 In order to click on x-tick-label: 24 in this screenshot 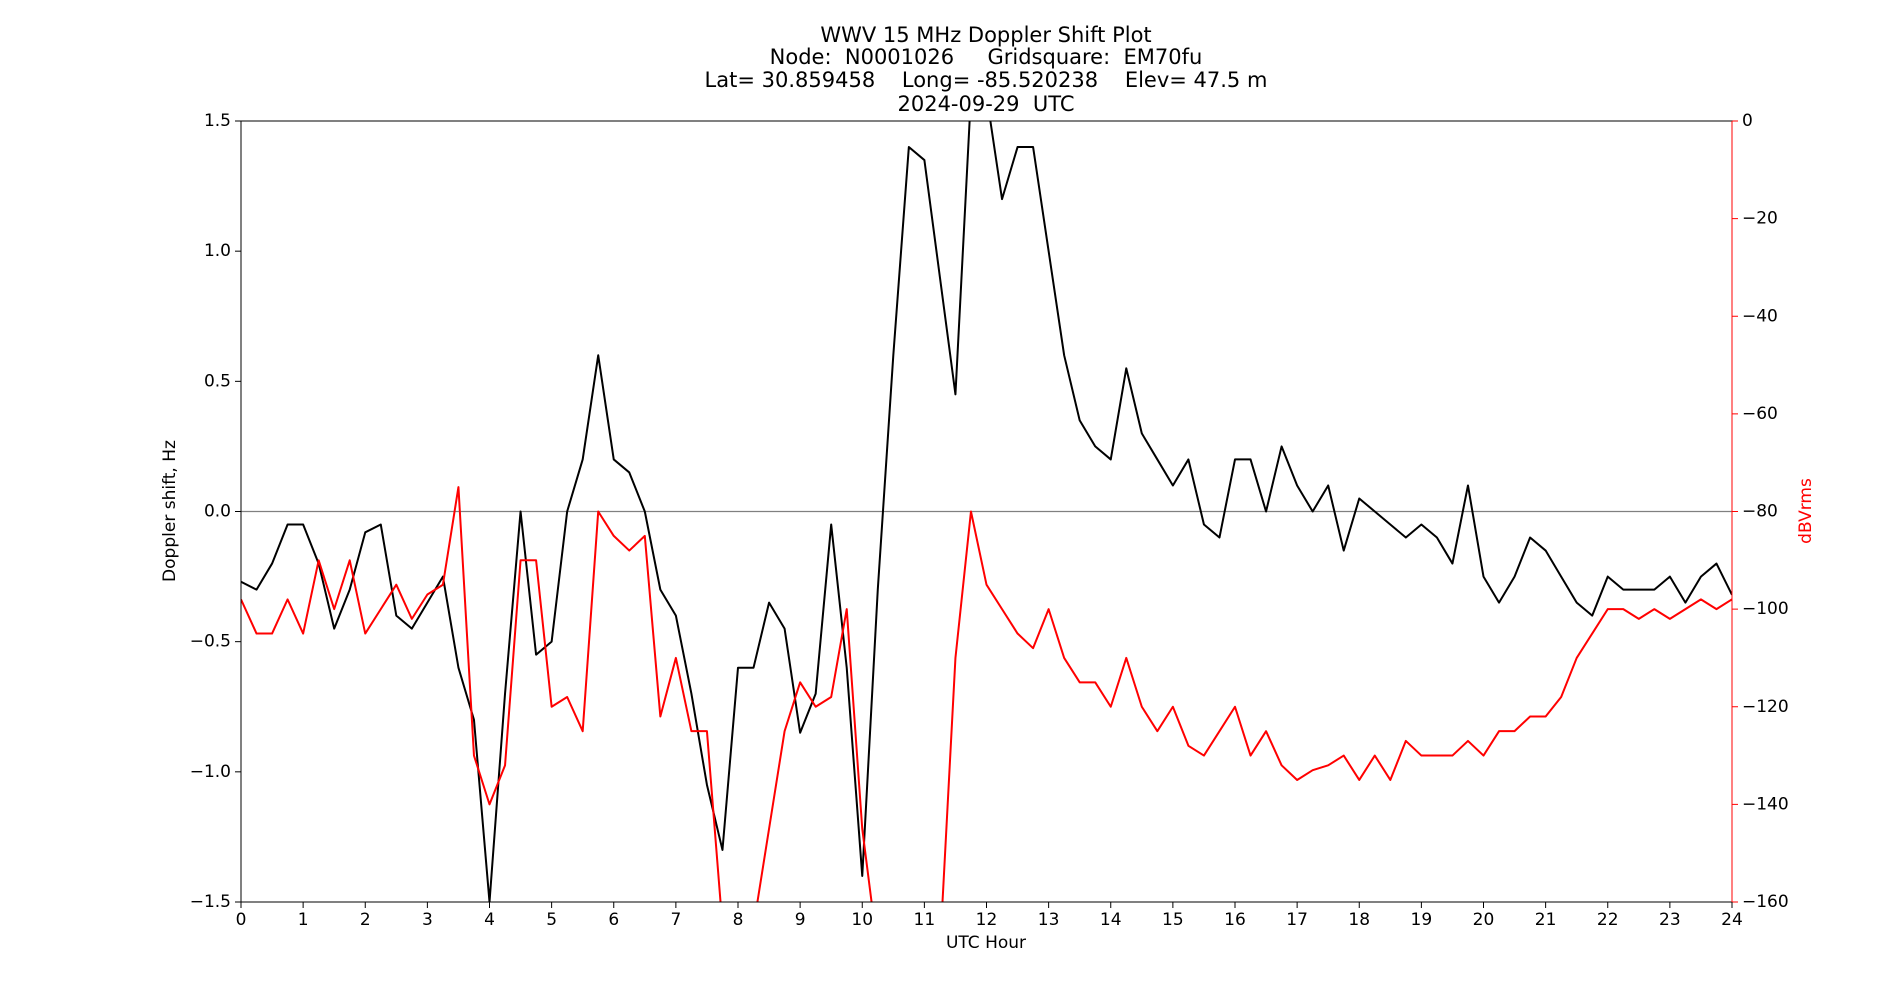, I will do `click(1732, 920)`.